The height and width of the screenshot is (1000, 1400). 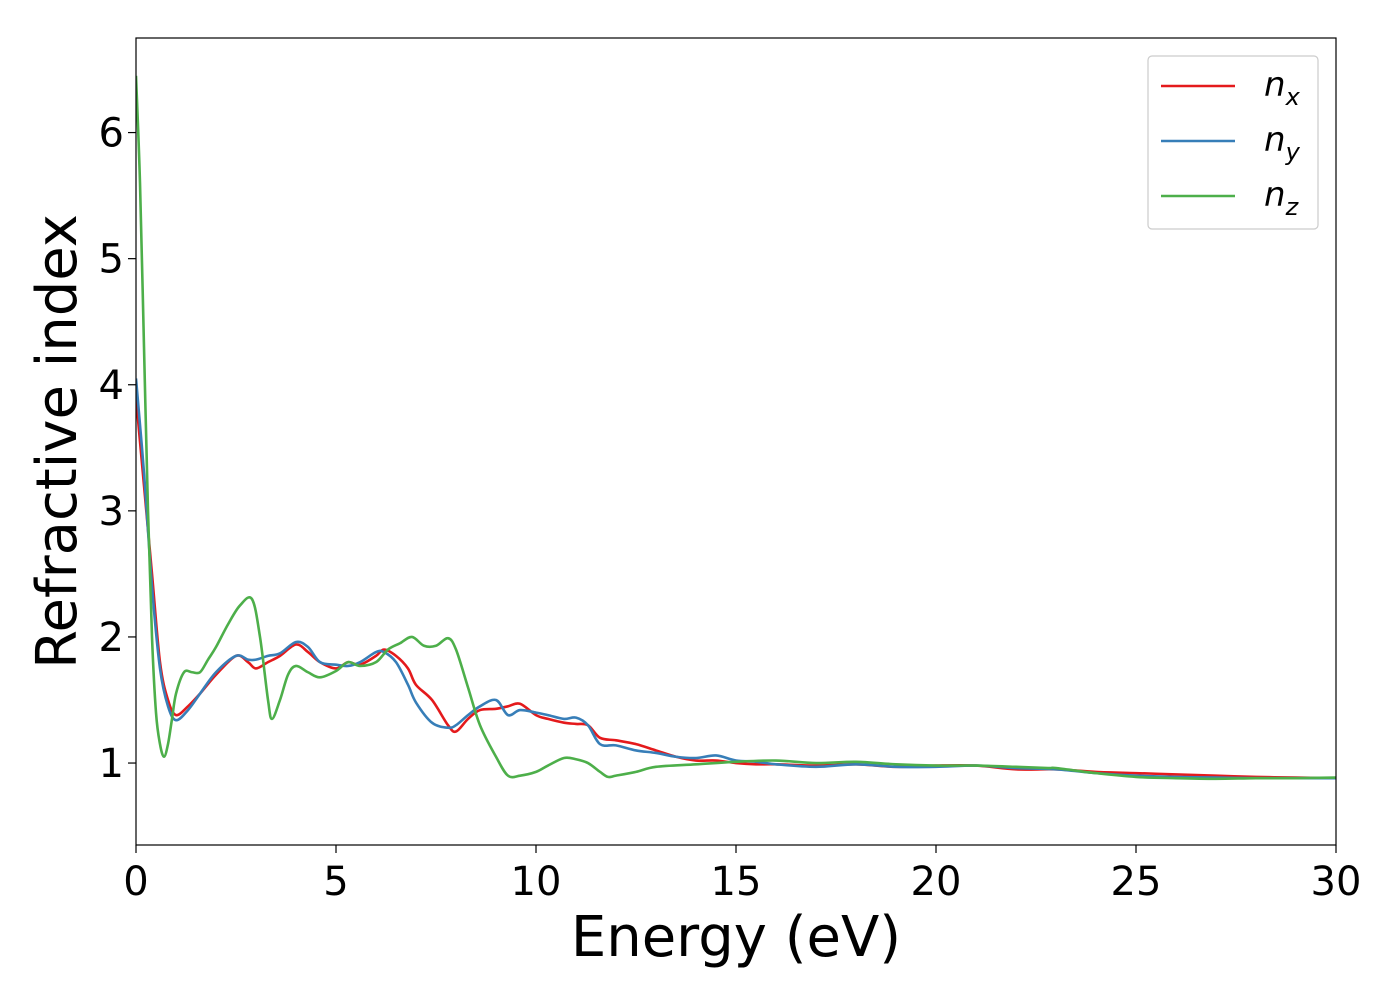 What do you see at coordinates (1282, 198) in the screenshot?
I see `legend-label-nz: nz` at bounding box center [1282, 198].